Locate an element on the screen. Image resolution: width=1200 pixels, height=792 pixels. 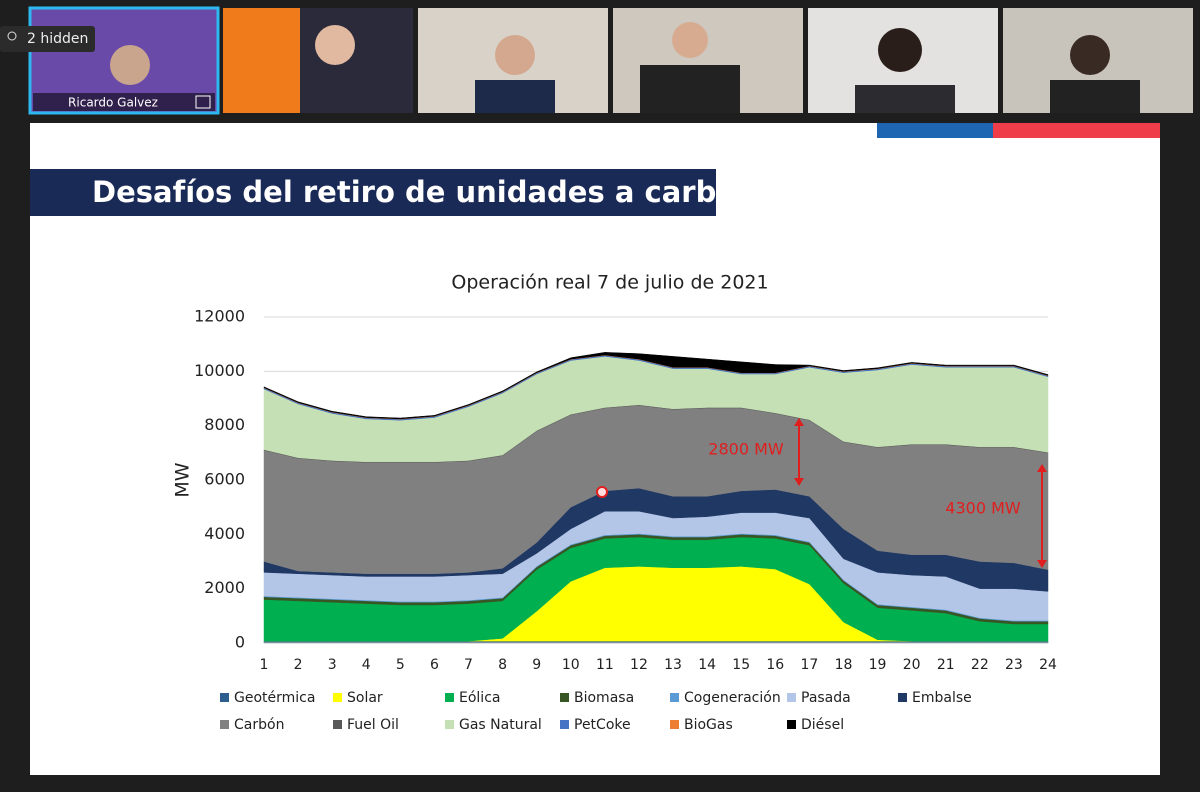
name-bar is located at coordinates (124, 102).